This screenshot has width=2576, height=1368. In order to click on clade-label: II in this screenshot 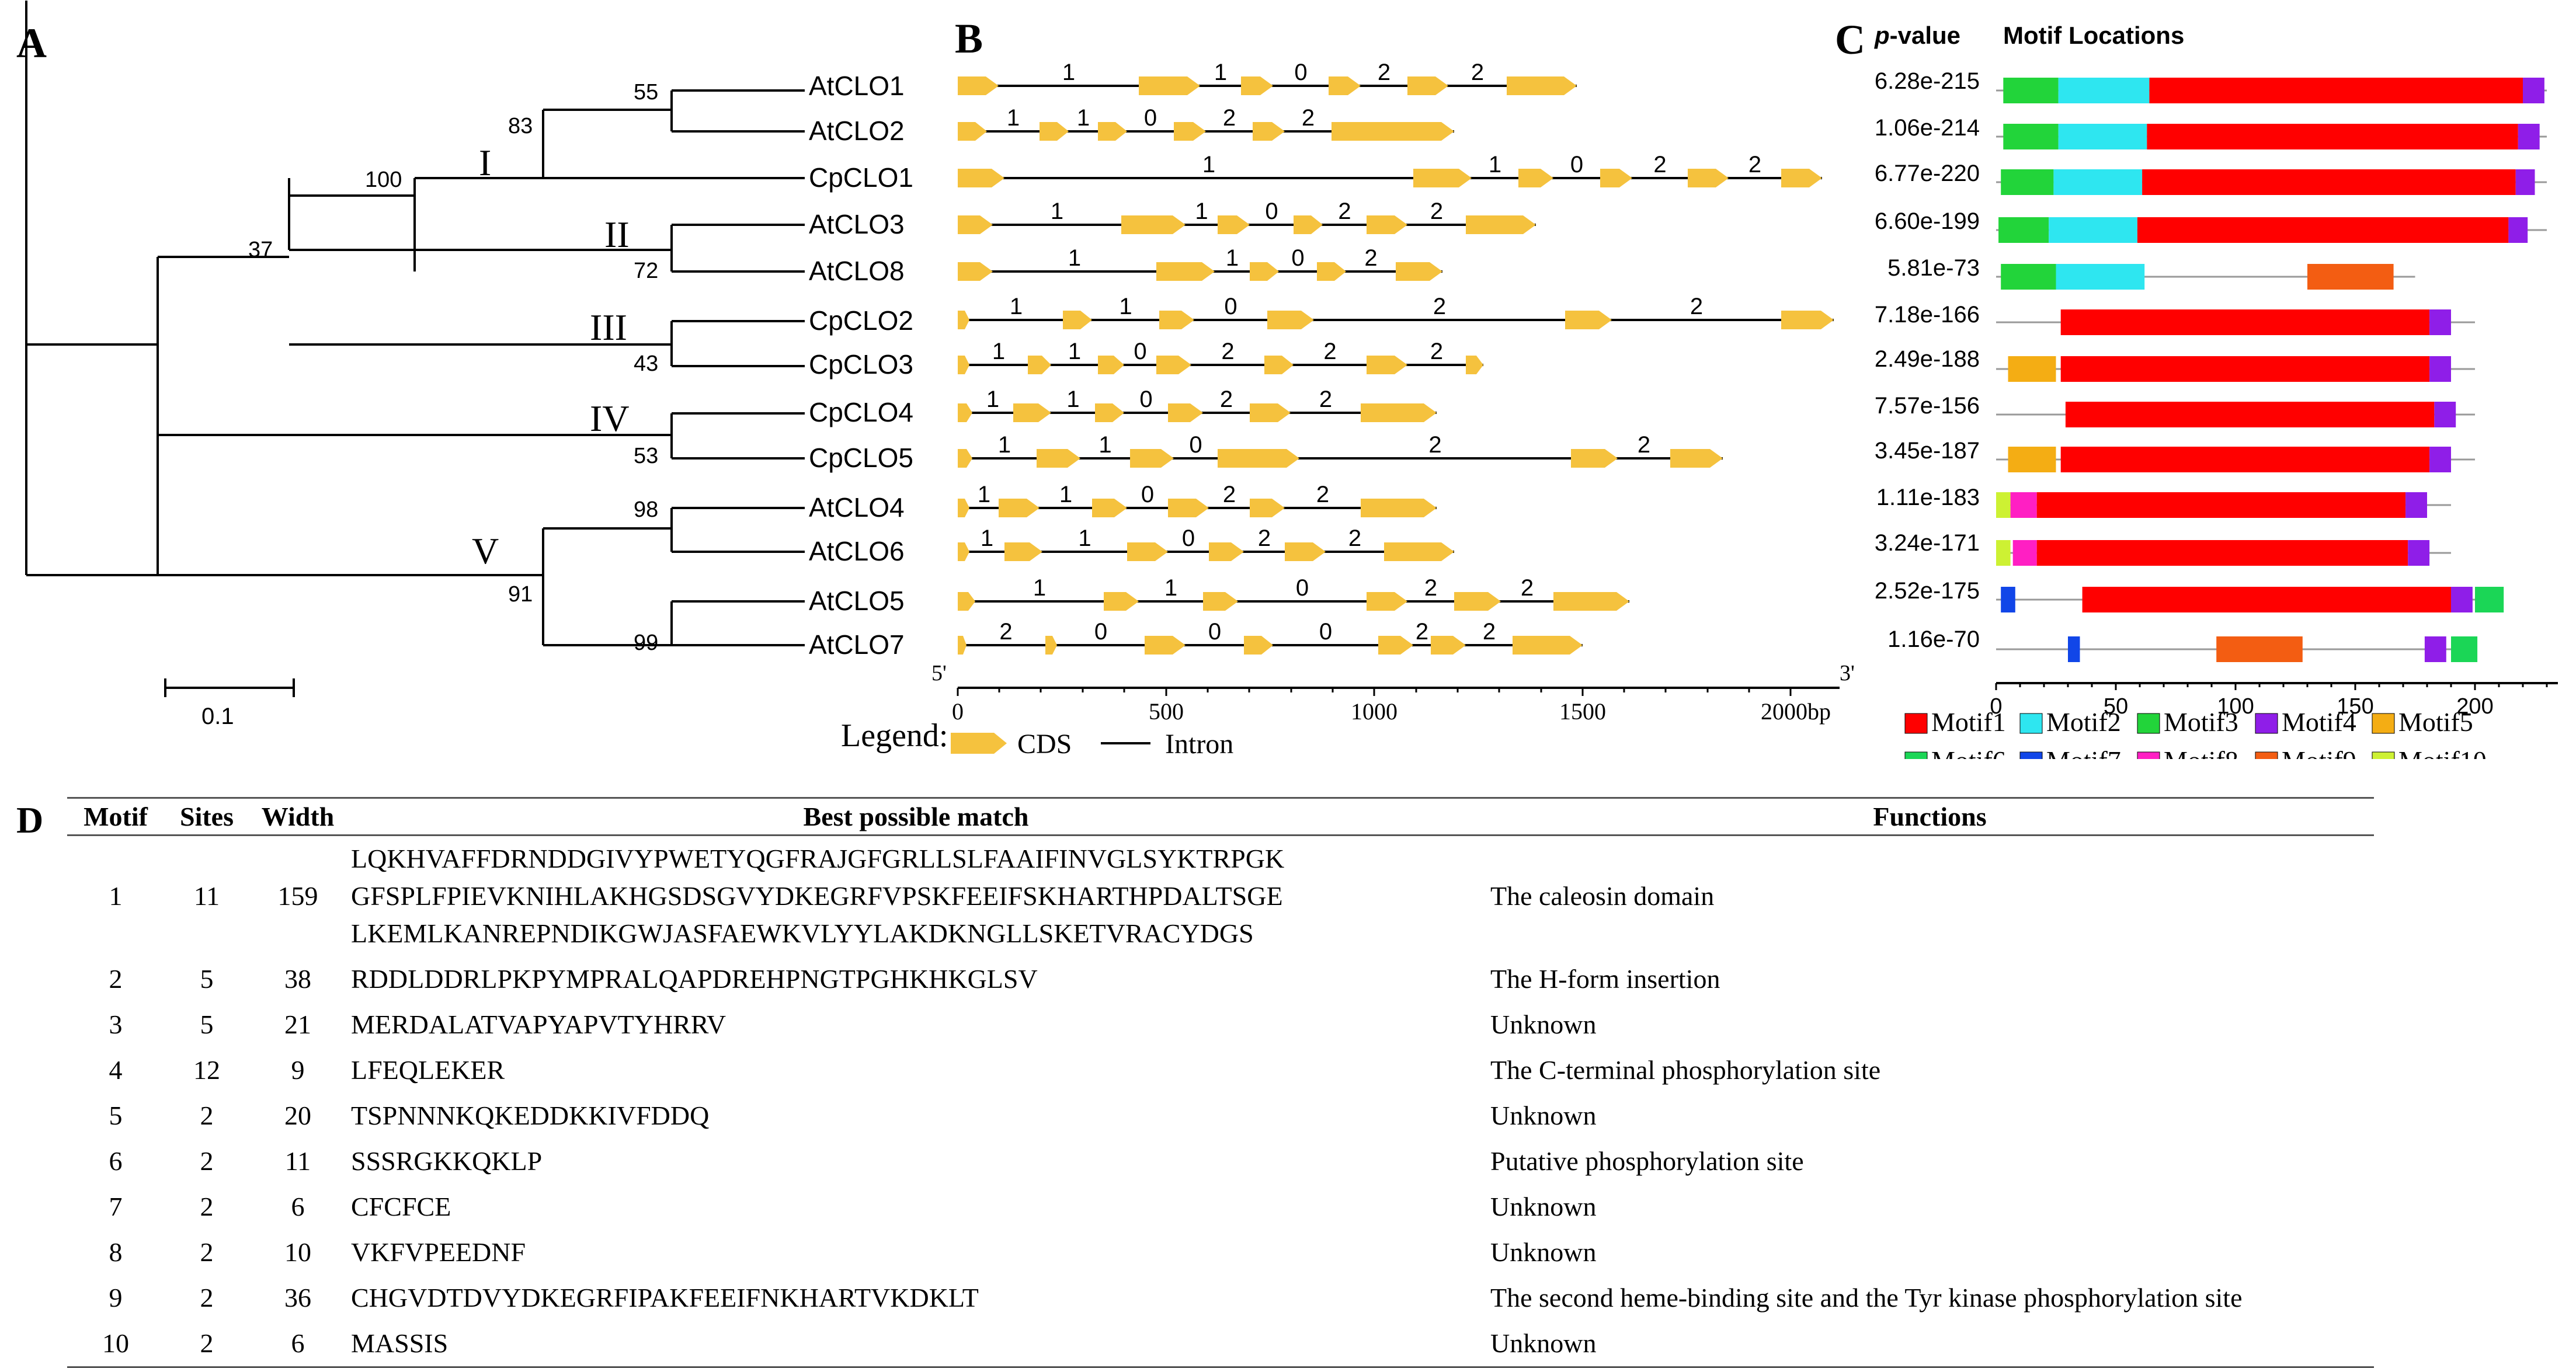, I will do `click(617, 235)`.